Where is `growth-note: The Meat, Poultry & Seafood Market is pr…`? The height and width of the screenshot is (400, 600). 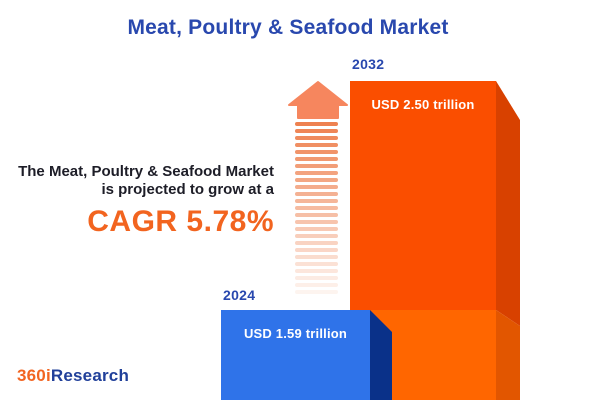
growth-note: The Meat, Poultry & Seafood Market is pr… is located at coordinates (137, 201).